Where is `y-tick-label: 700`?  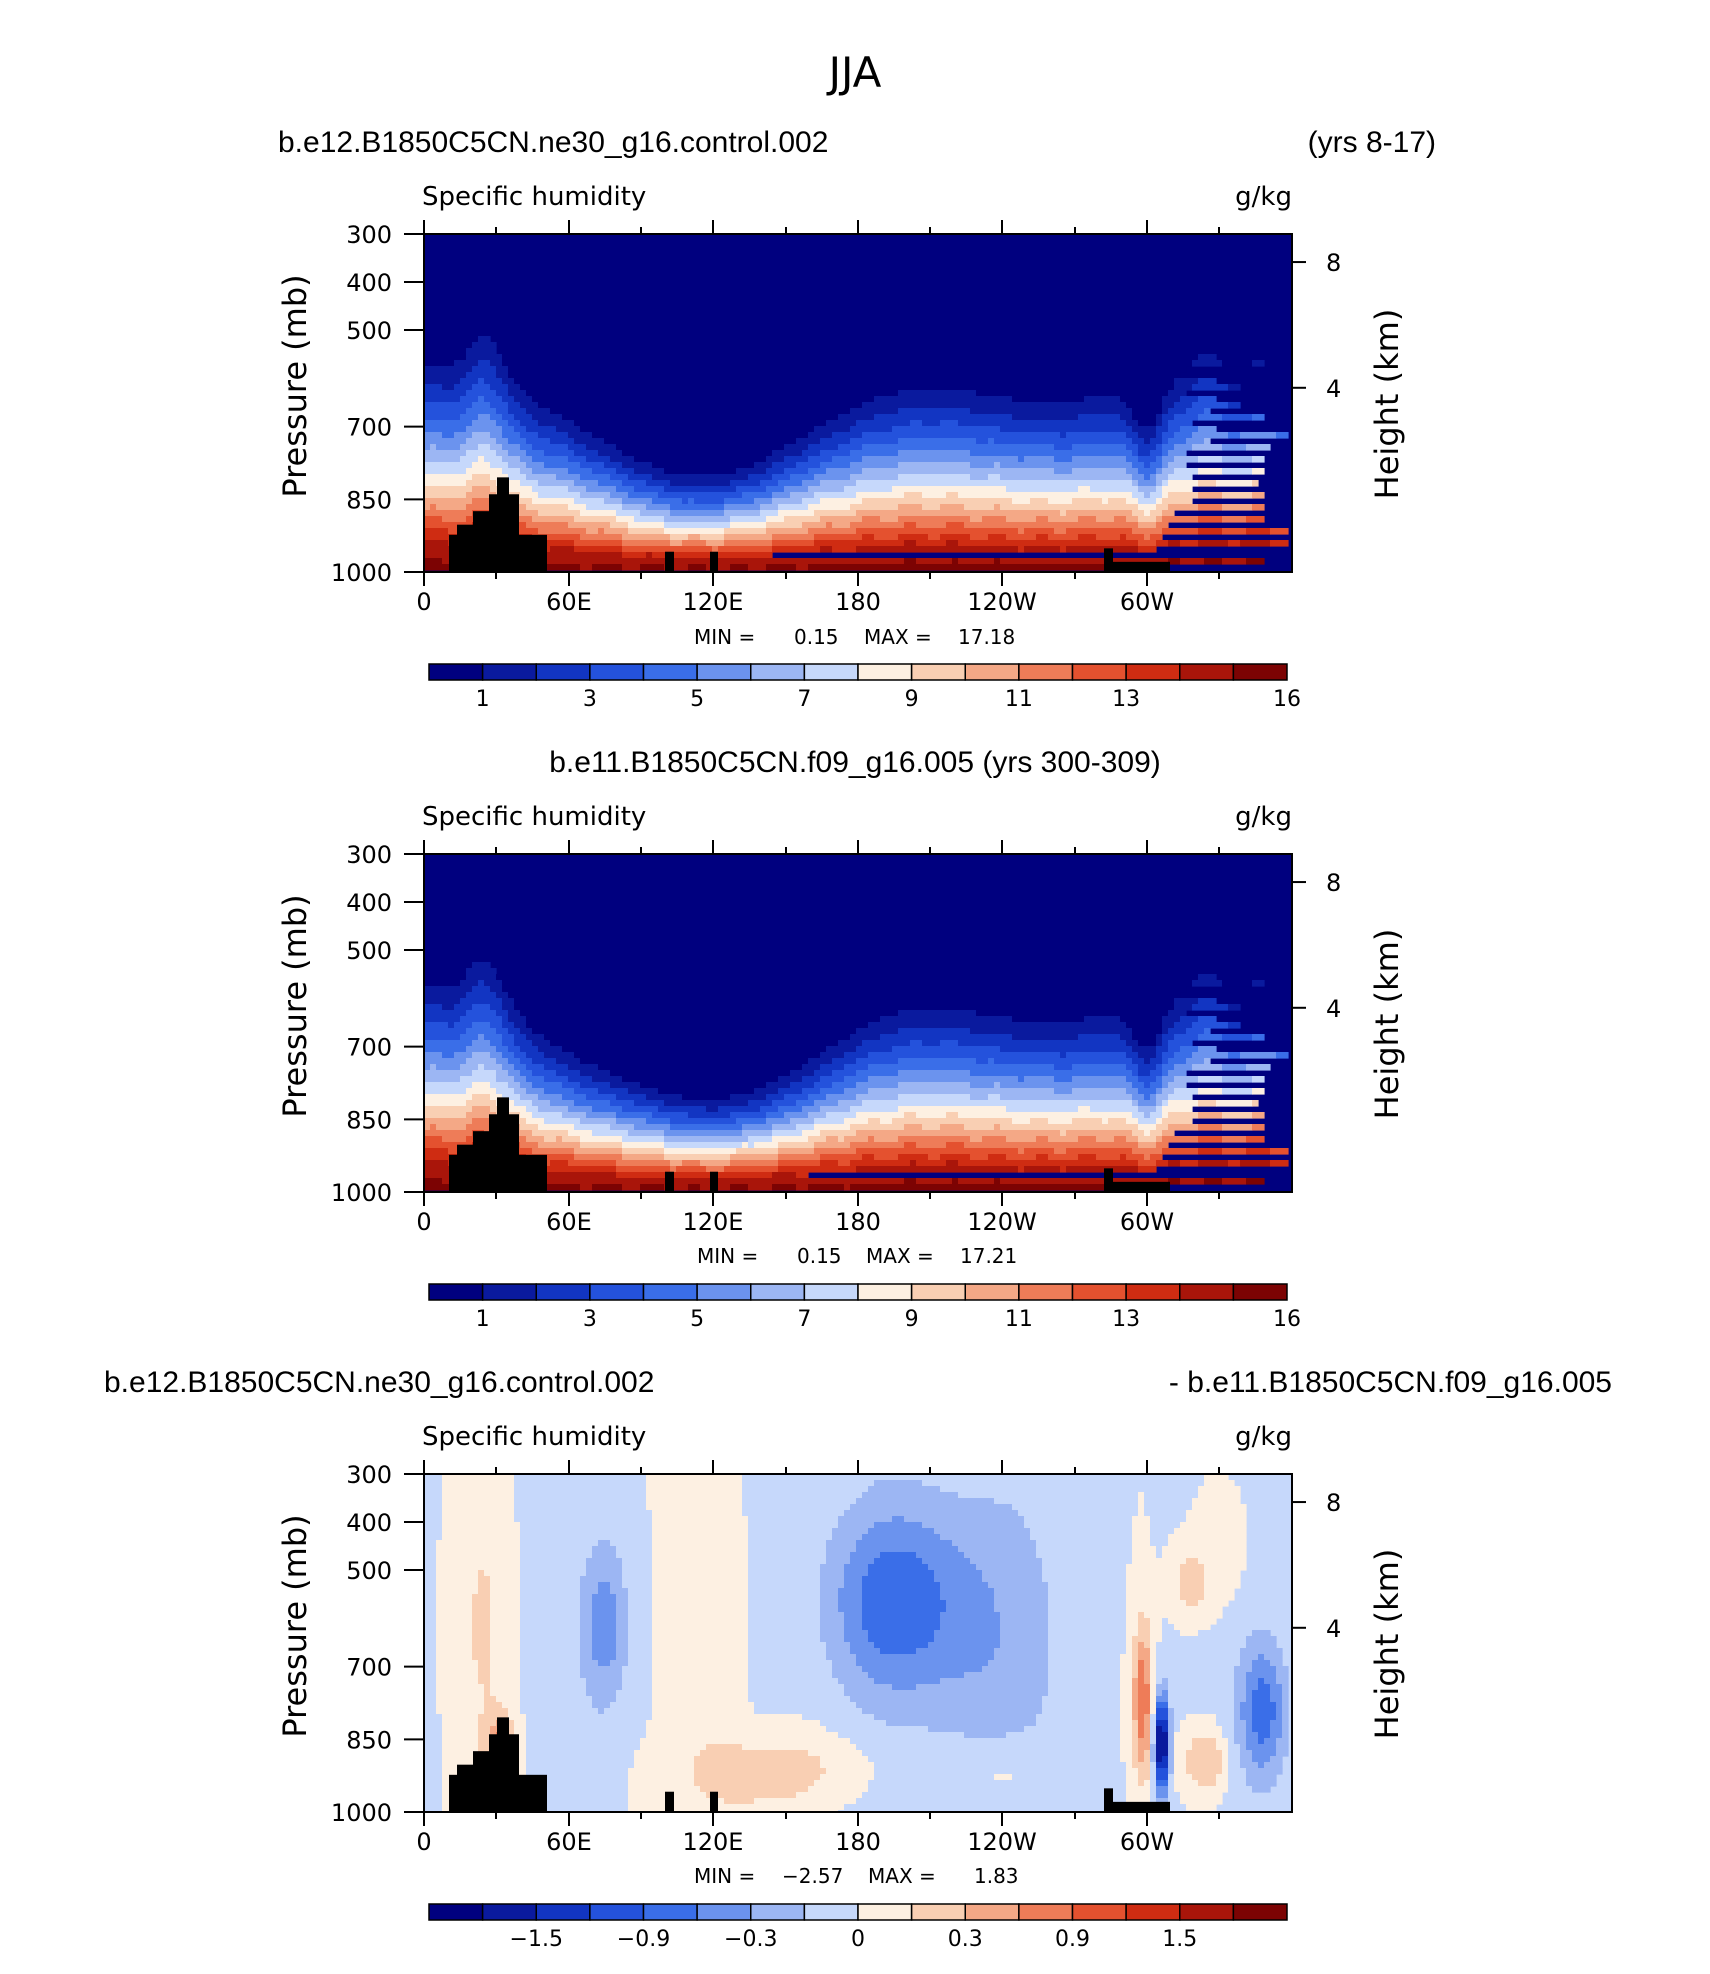 y-tick-label: 700 is located at coordinates (369, 1668).